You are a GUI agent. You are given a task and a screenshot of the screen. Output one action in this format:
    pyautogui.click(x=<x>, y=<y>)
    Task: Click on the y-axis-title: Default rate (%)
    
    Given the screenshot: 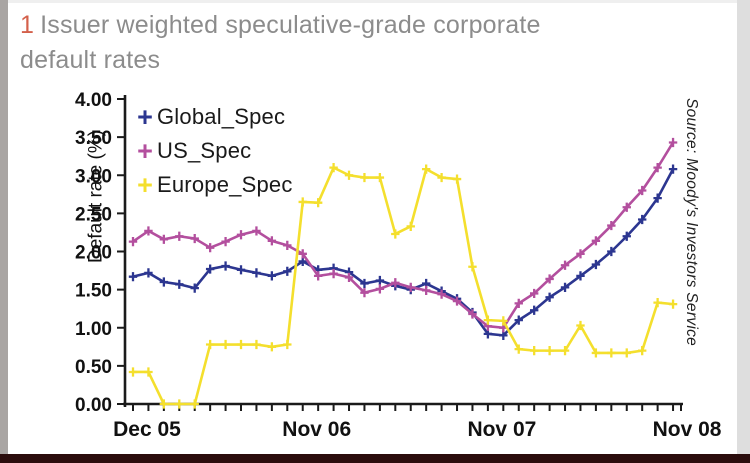 What is the action you would take?
    pyautogui.click(x=96, y=196)
    